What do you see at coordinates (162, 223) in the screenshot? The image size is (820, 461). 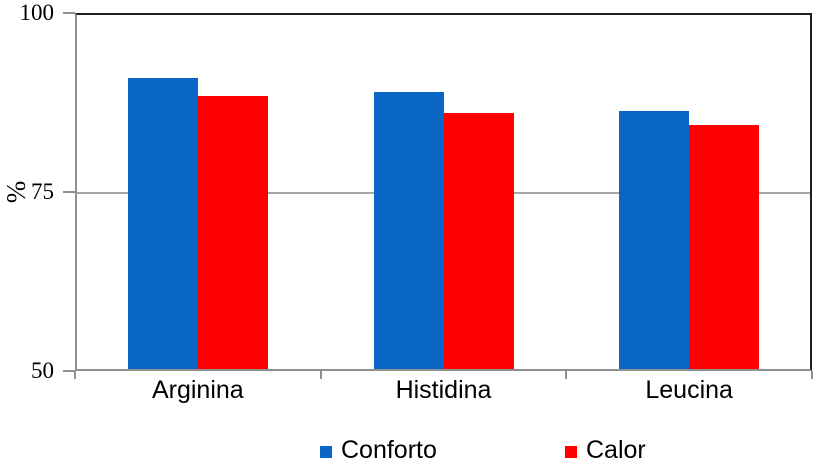 I see `bar-conforto-arginina` at bounding box center [162, 223].